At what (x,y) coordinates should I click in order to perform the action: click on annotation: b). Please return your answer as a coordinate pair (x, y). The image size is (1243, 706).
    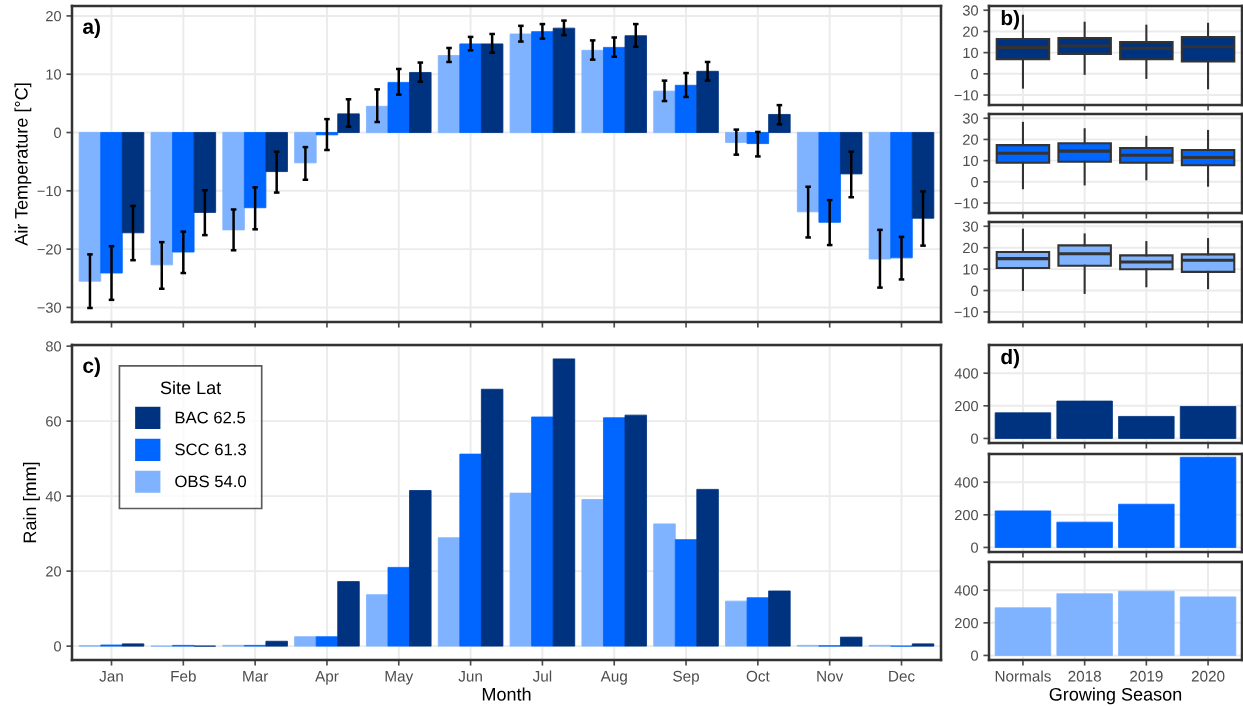
    Looking at the image, I should click on (1010, 19).